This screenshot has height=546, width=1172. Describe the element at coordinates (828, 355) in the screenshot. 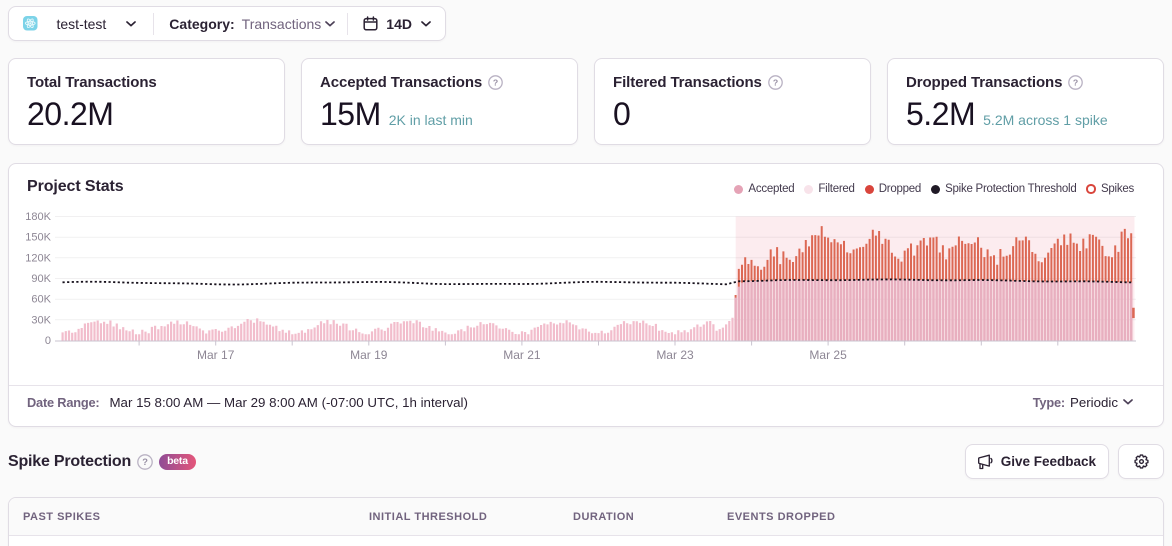

I see `svg-text: Mar 25` at that location.